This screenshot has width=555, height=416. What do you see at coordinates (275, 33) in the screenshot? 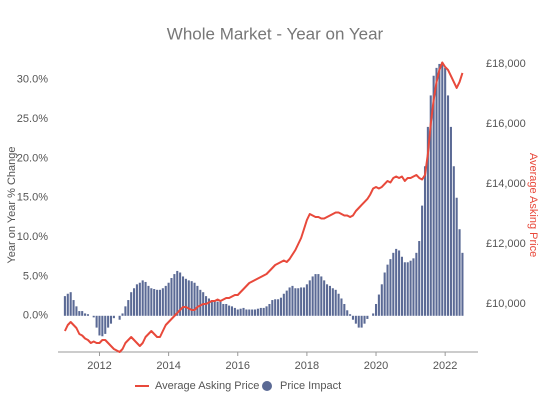
I see `chart-title: Whole Market - Year on Year` at bounding box center [275, 33].